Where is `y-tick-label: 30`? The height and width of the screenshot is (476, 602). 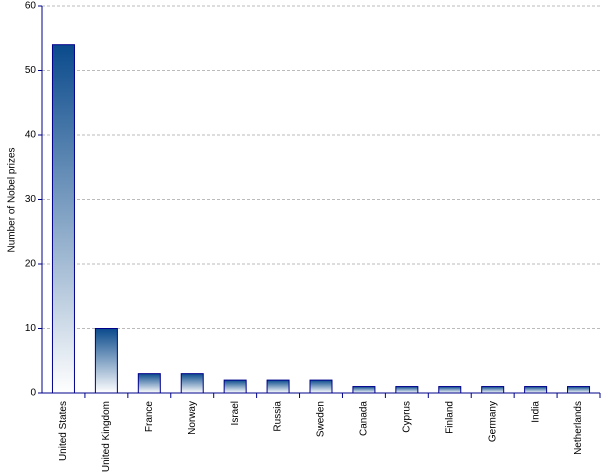 y-tick-label: 30 is located at coordinates (31, 199).